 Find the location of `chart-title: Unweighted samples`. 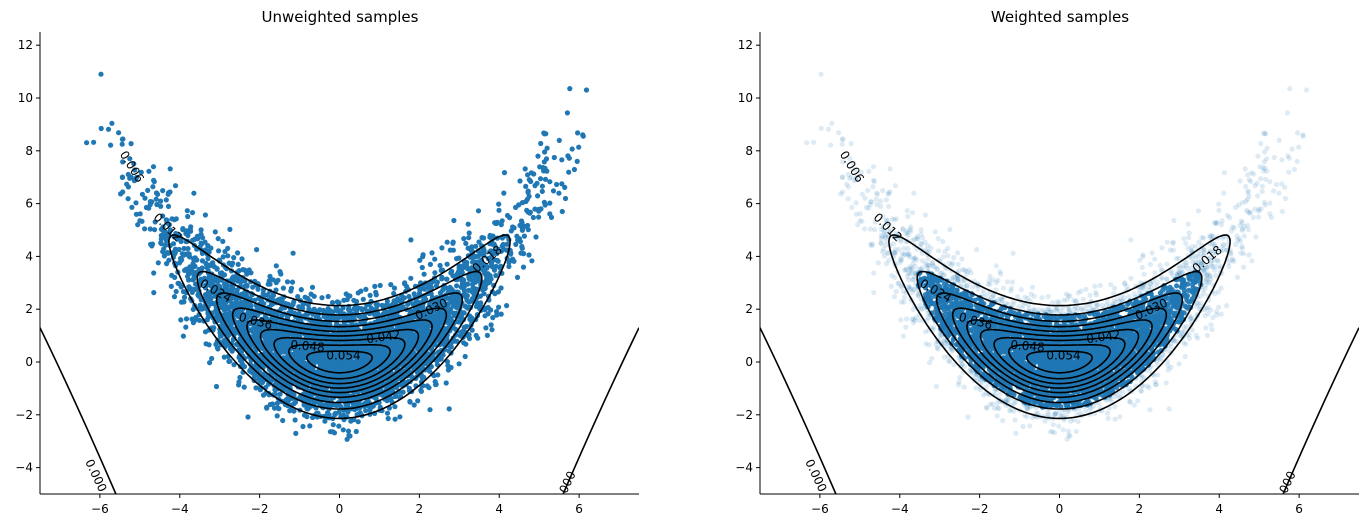

chart-title: Unweighted samples is located at coordinates (340, 17).